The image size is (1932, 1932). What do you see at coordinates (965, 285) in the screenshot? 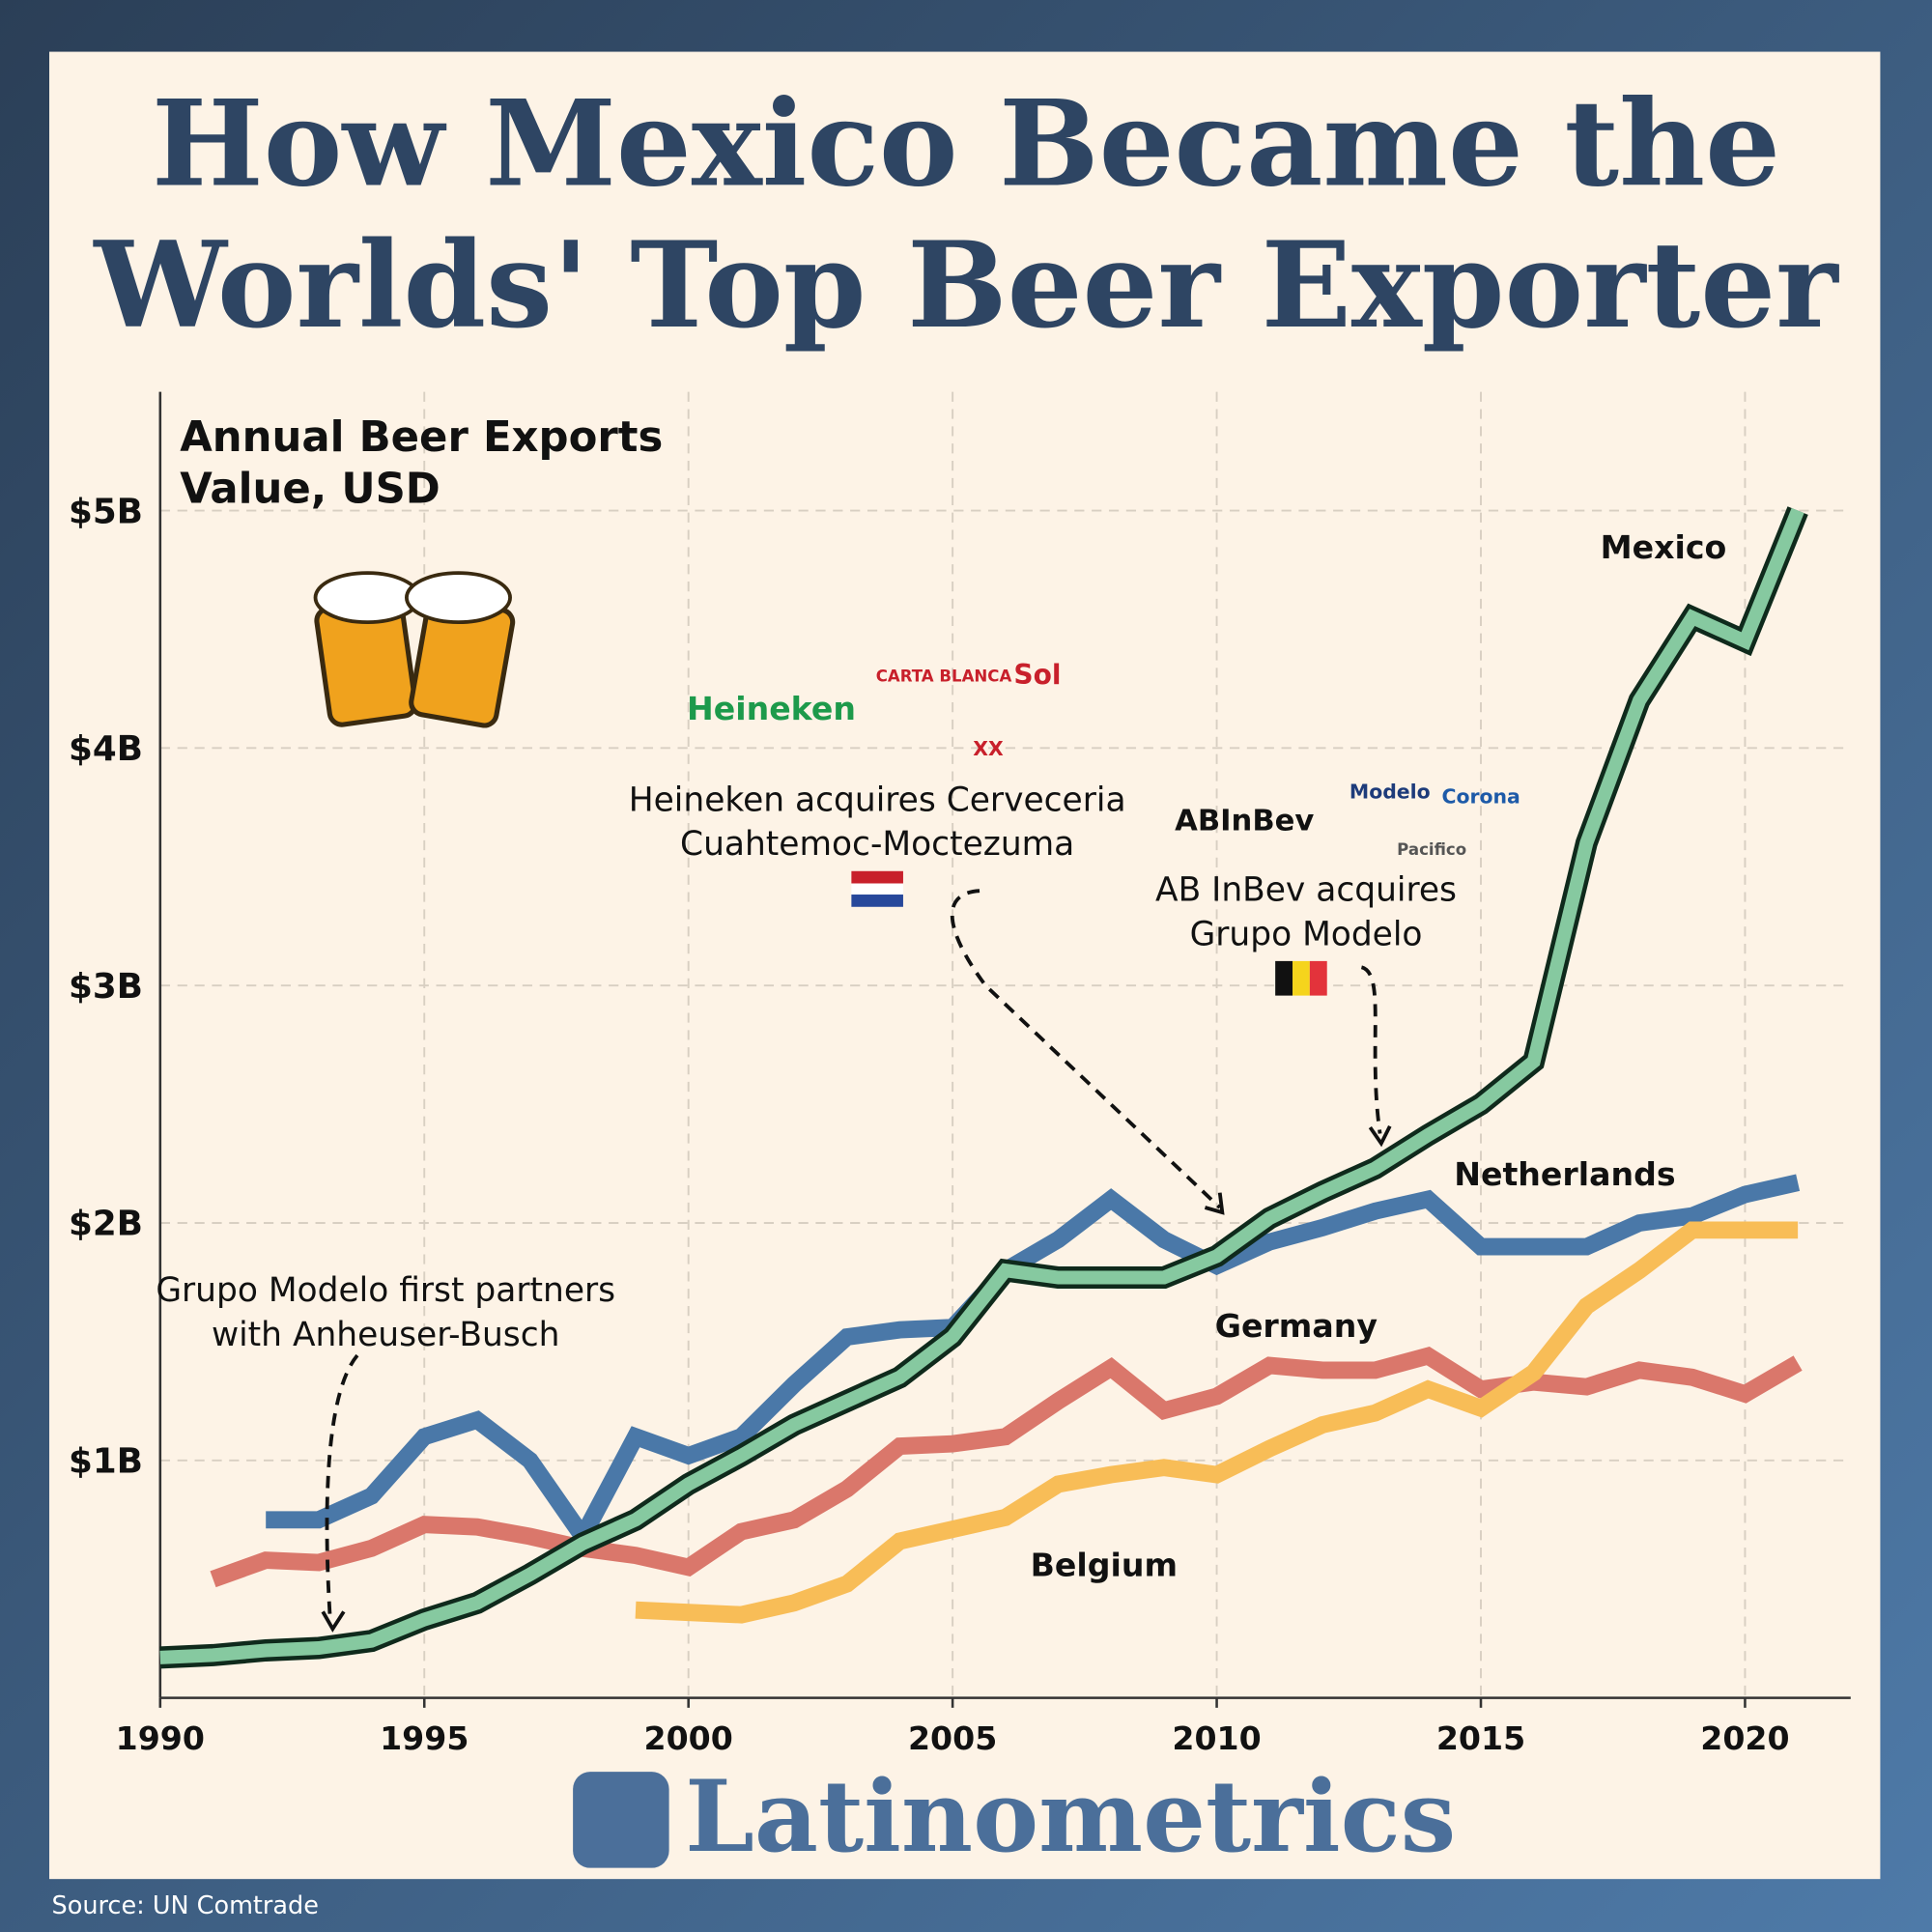
I see `chart-title: Worlds' Top Beer Exporter` at bounding box center [965, 285].